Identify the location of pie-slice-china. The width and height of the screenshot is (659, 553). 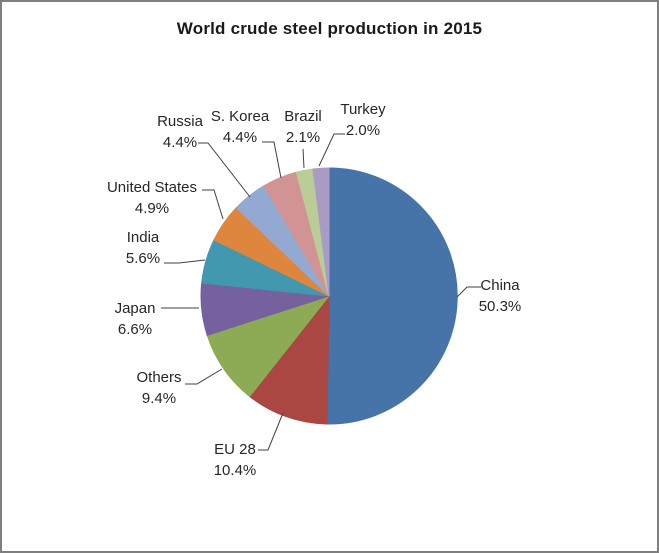
(392, 296).